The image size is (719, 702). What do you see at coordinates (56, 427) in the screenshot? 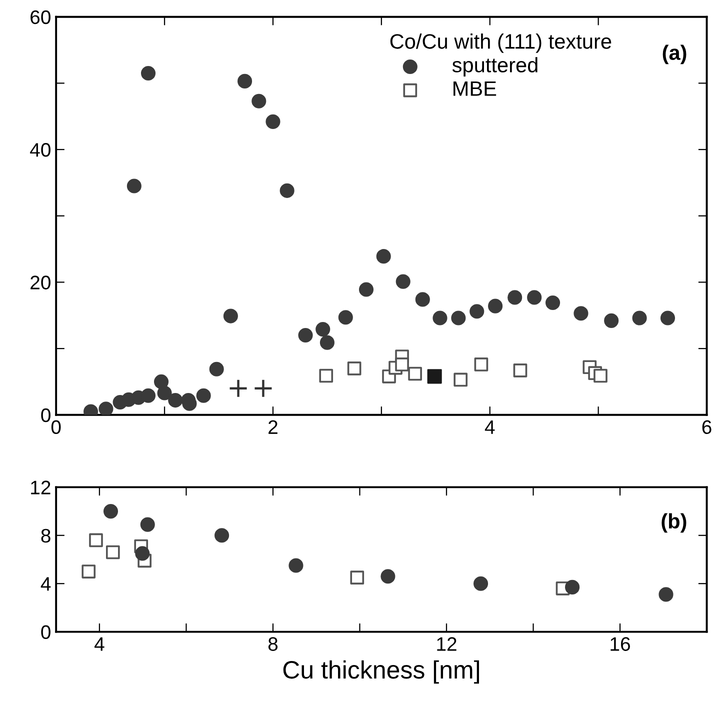
I see `x-tick-label: 0` at bounding box center [56, 427].